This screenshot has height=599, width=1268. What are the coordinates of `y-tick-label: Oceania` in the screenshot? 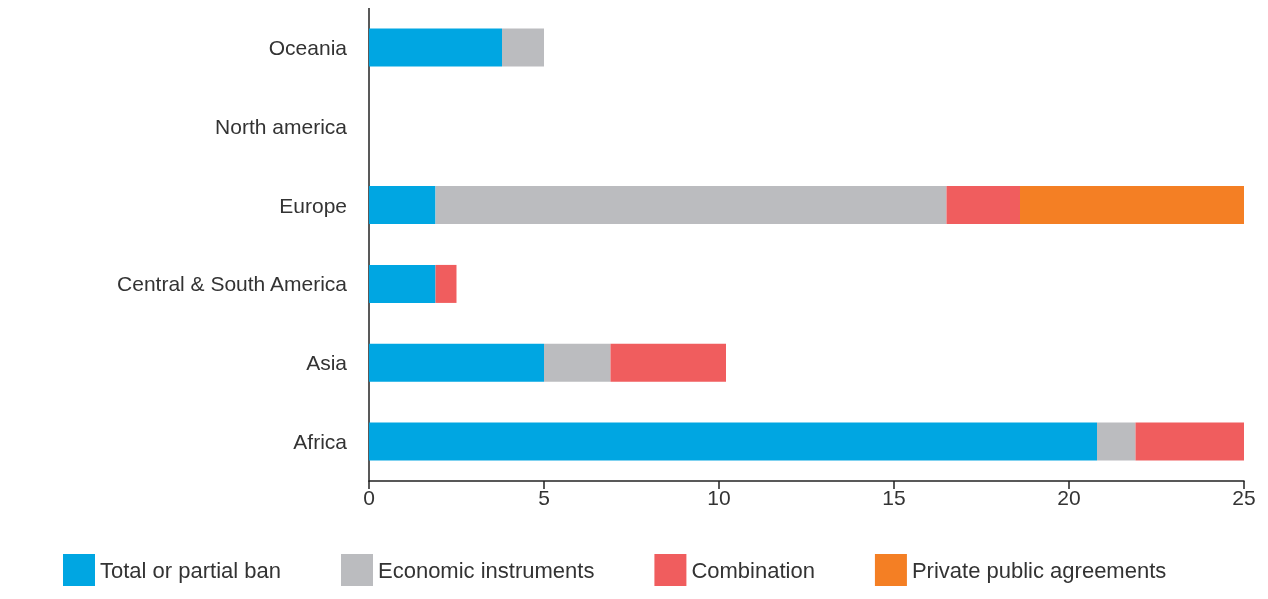 It's located at (308, 47).